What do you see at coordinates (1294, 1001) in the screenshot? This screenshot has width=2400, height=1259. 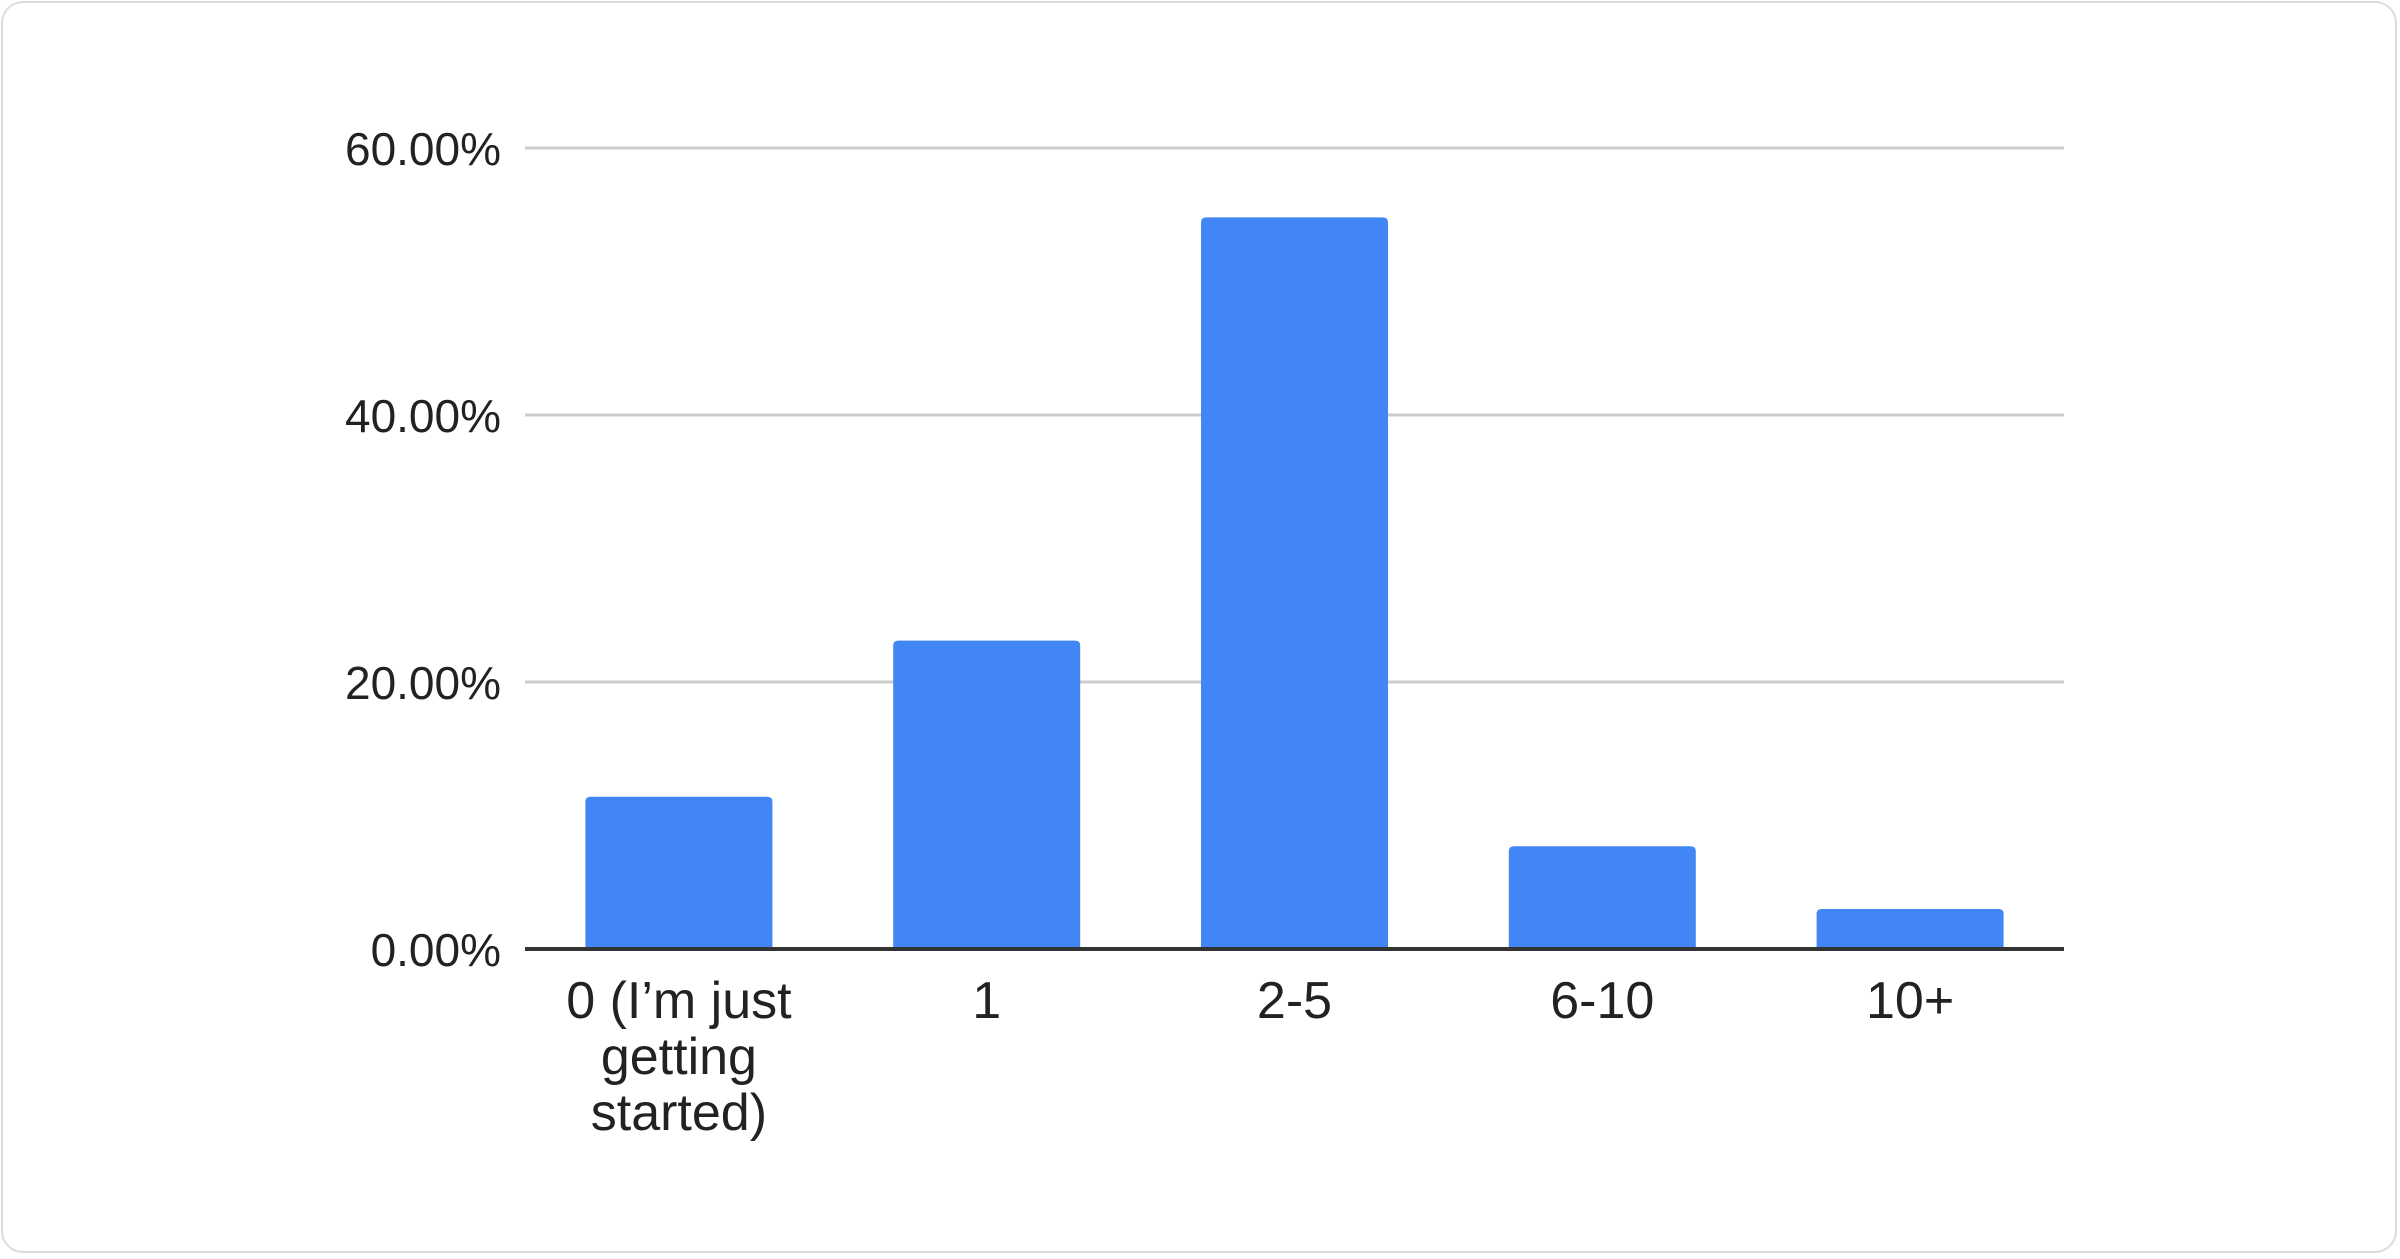 I see `x-tick-label: 2-5` at bounding box center [1294, 1001].